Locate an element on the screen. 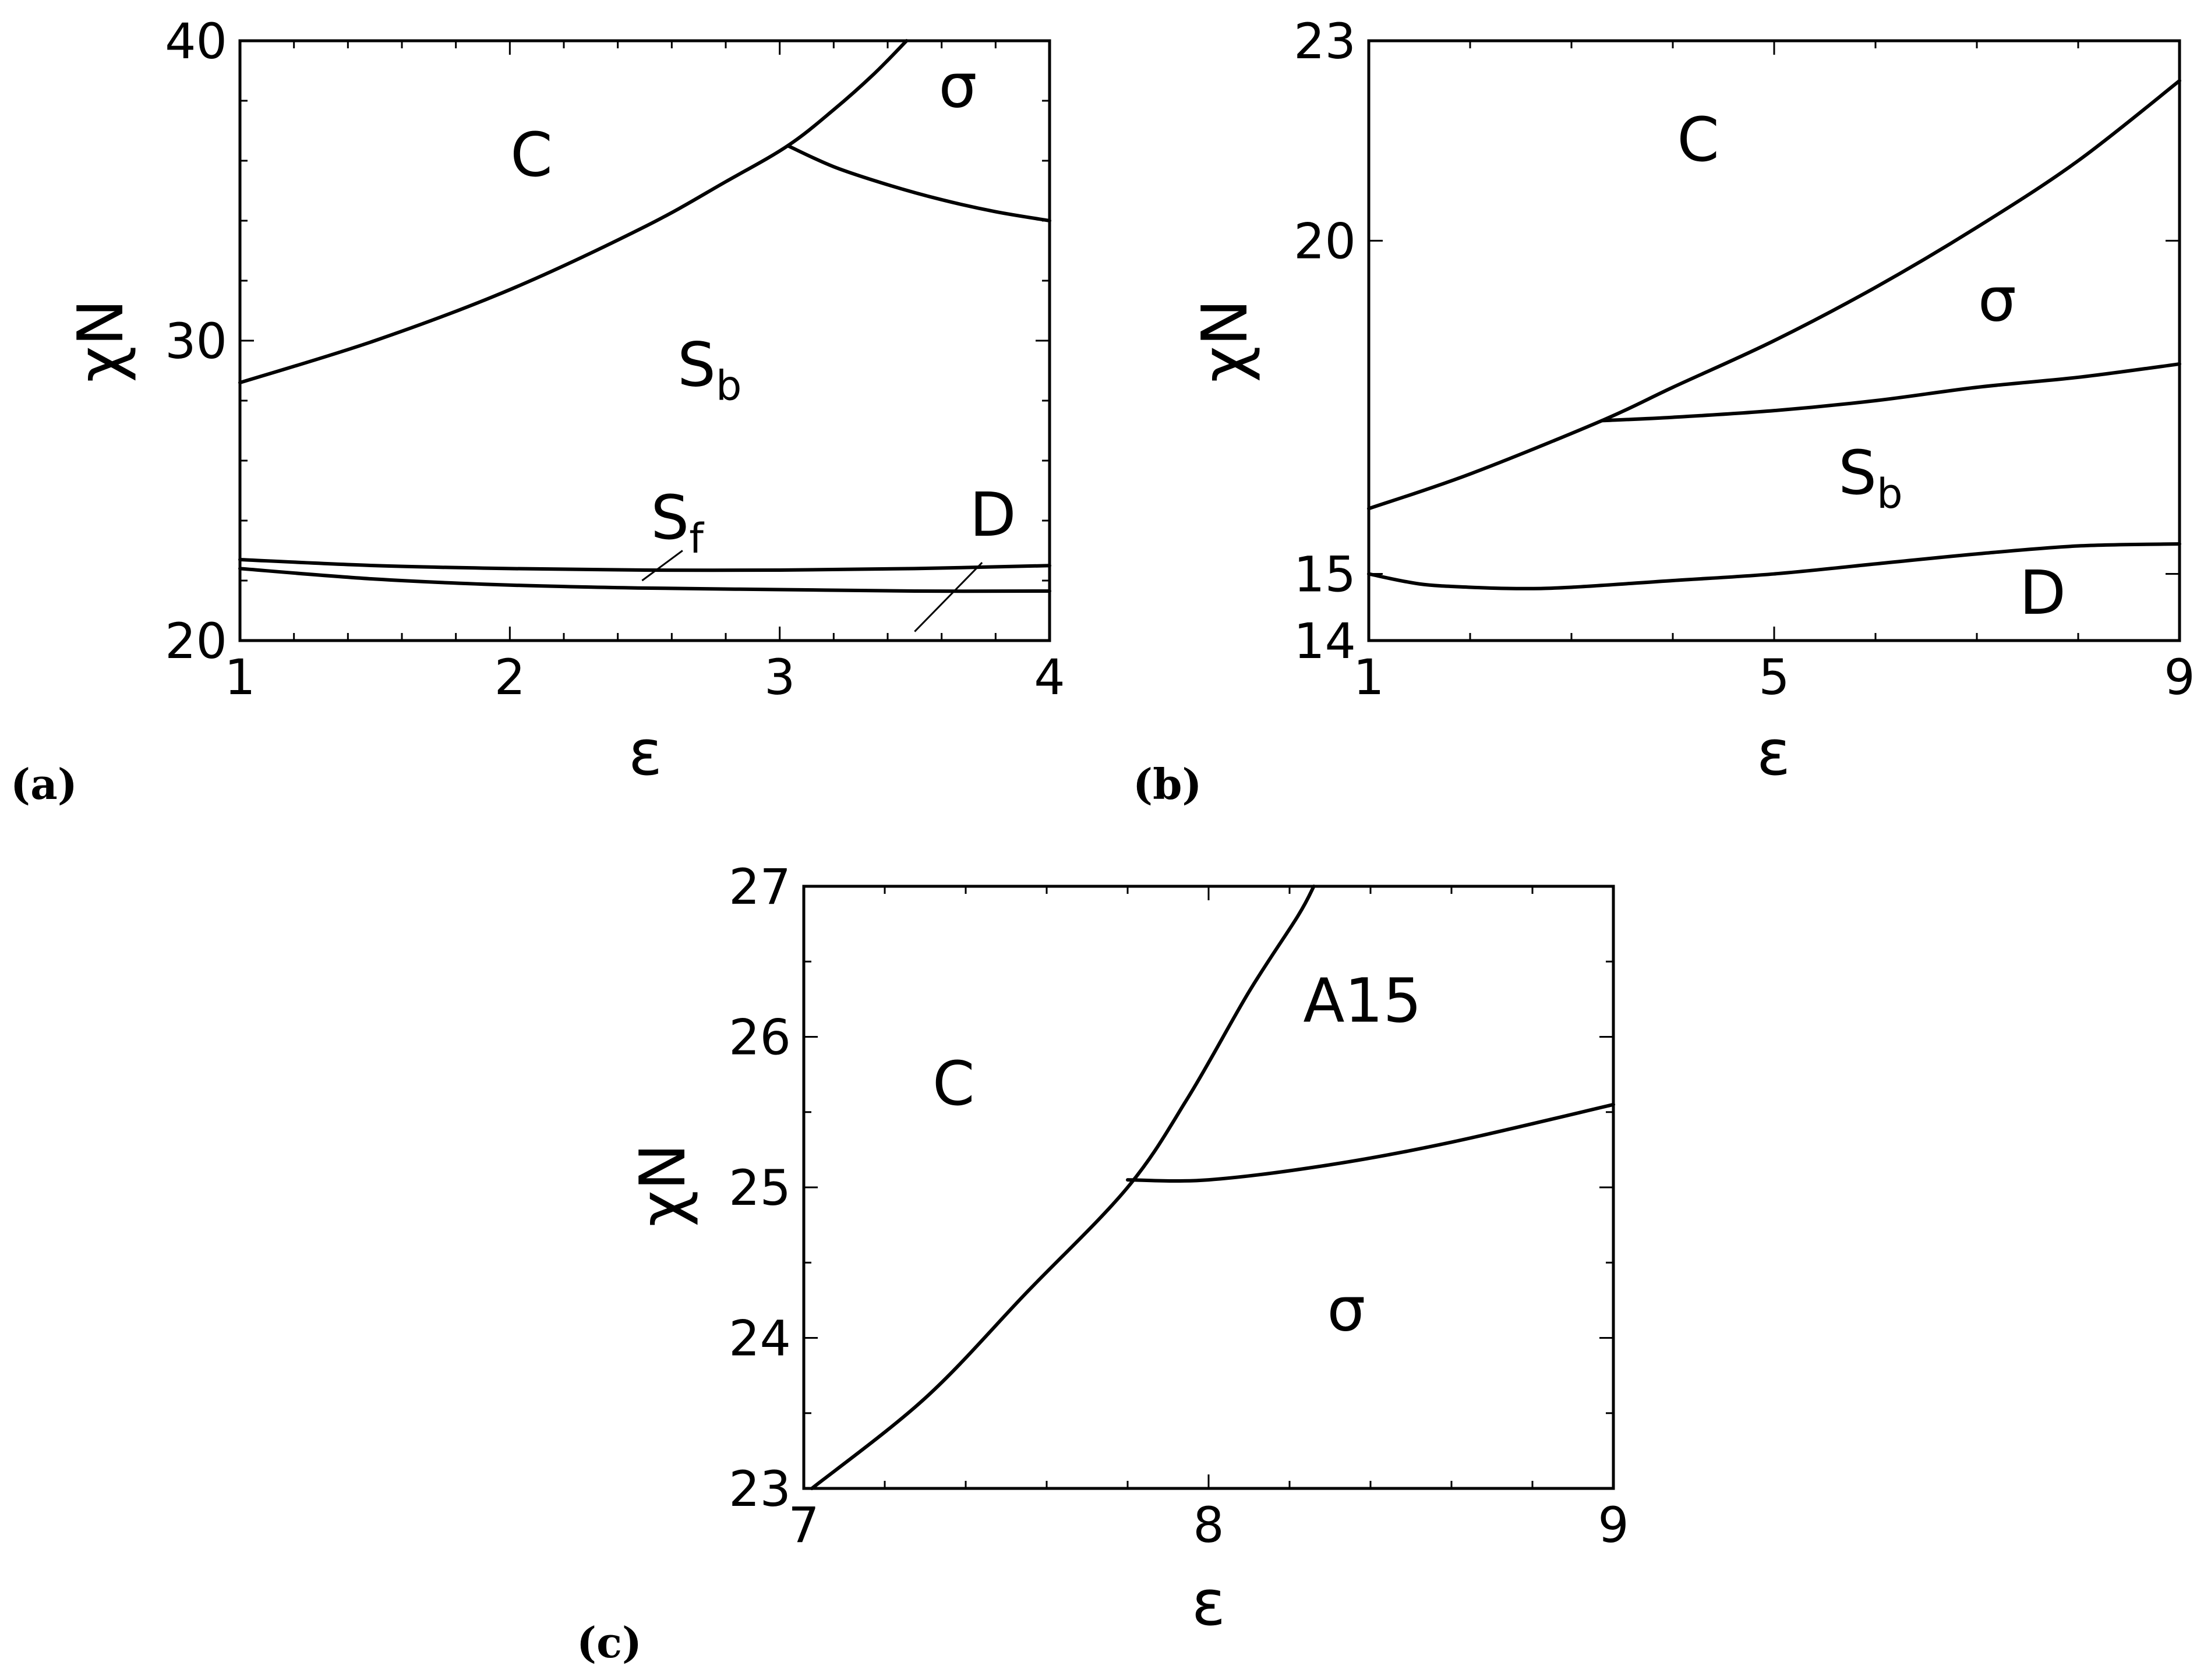 This screenshot has width=2204, height=1680. y-tick-label: 14 is located at coordinates (1325, 641).